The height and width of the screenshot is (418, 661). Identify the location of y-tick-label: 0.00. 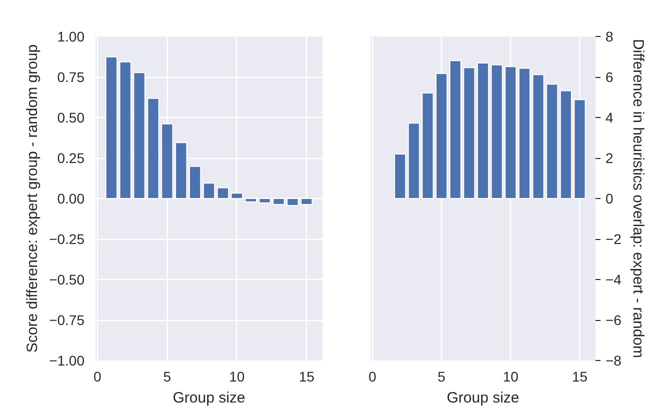
(71, 198).